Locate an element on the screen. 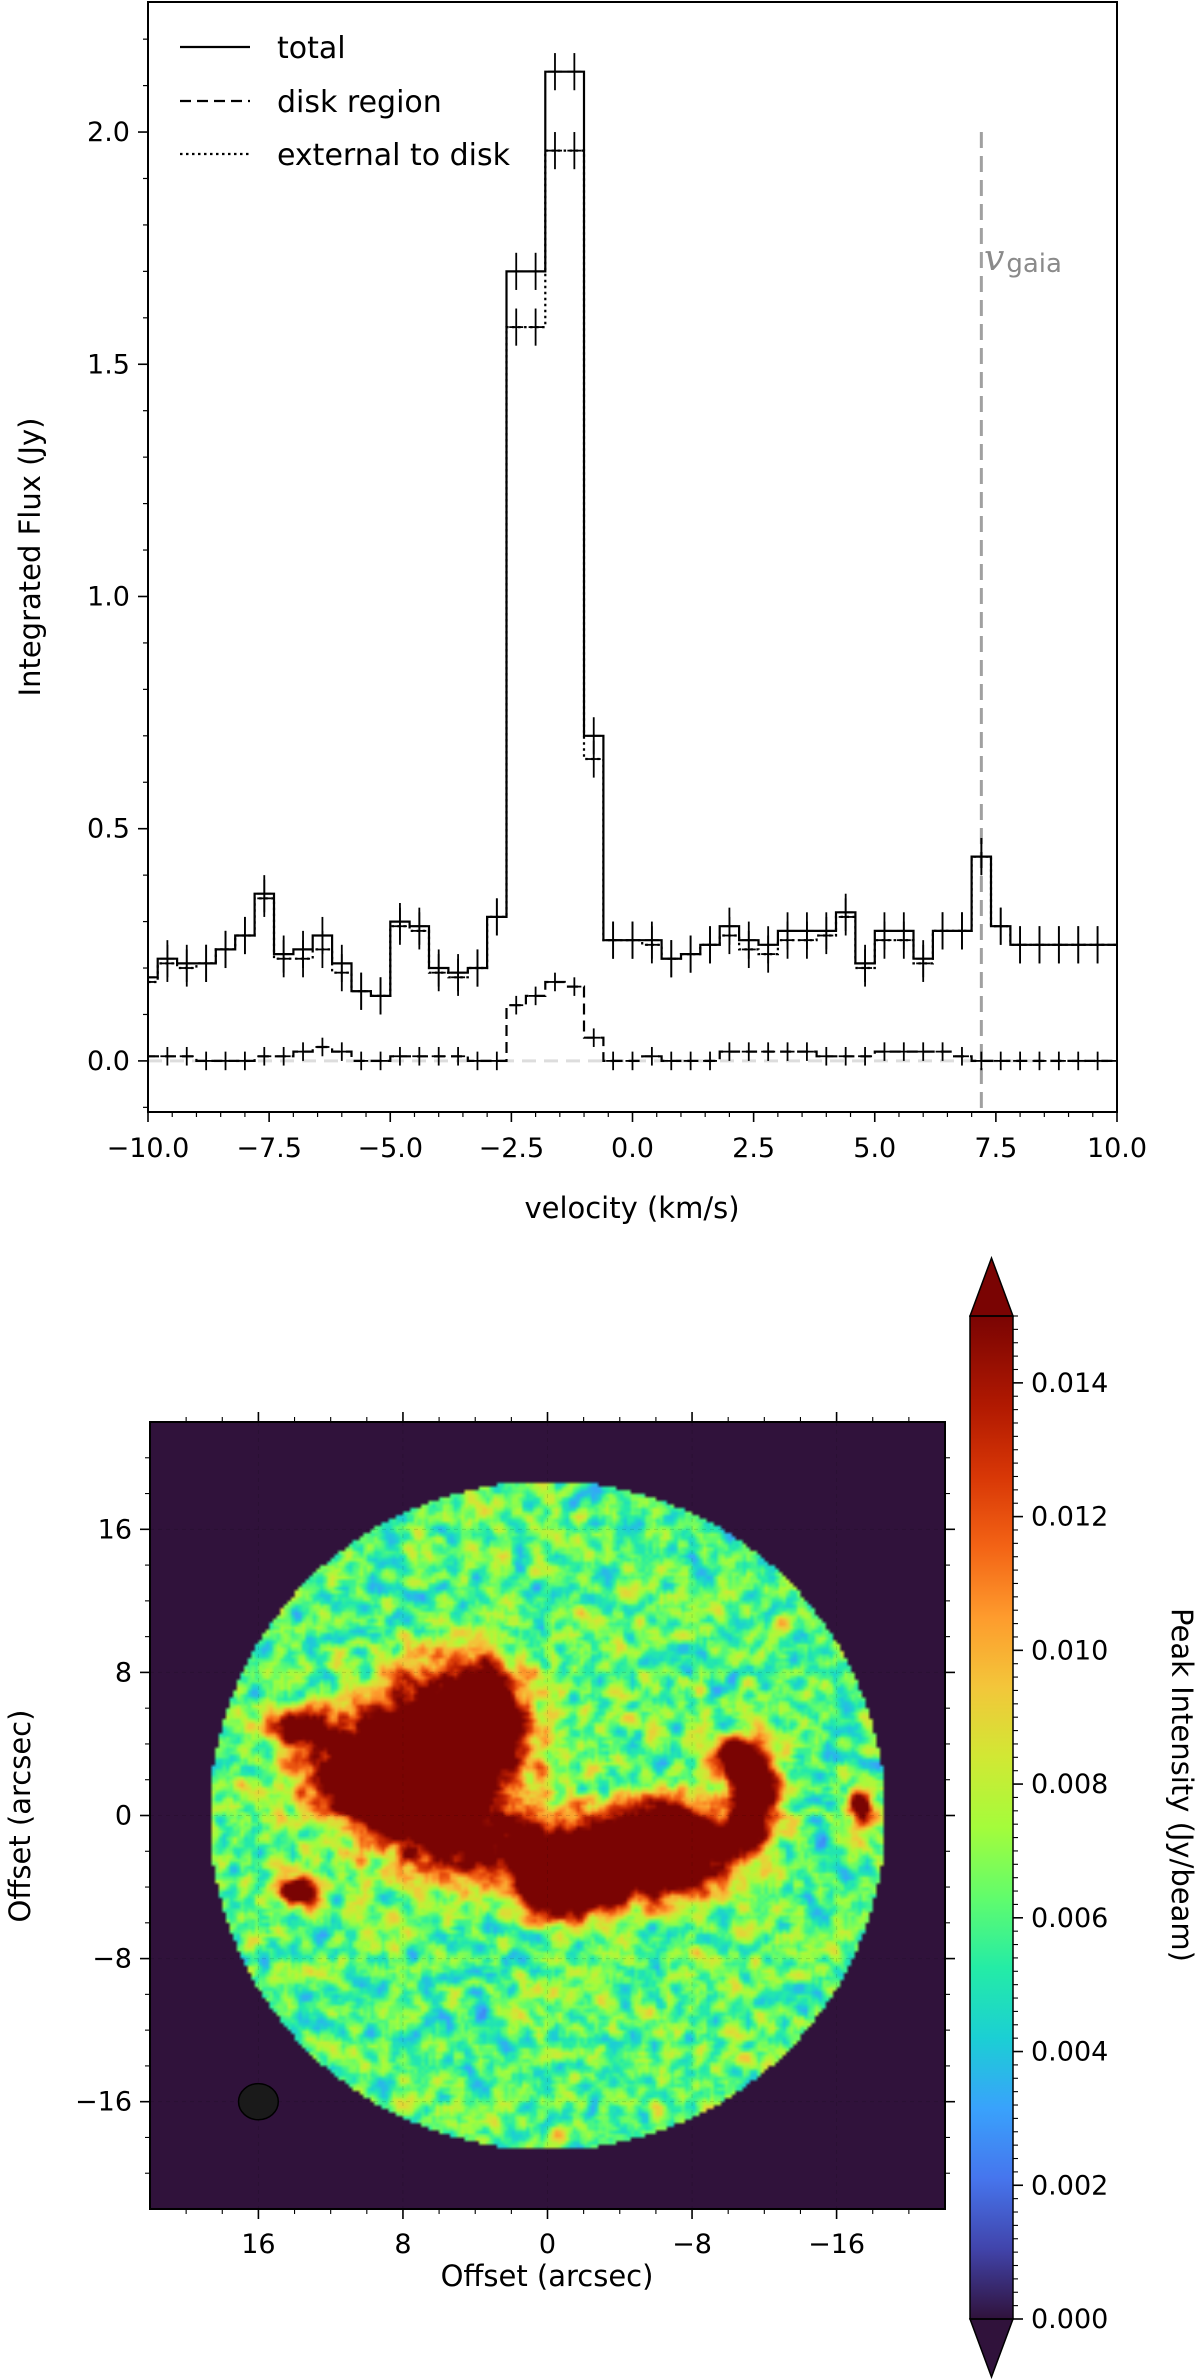  legend-label-disk: disk region is located at coordinates (359, 102).